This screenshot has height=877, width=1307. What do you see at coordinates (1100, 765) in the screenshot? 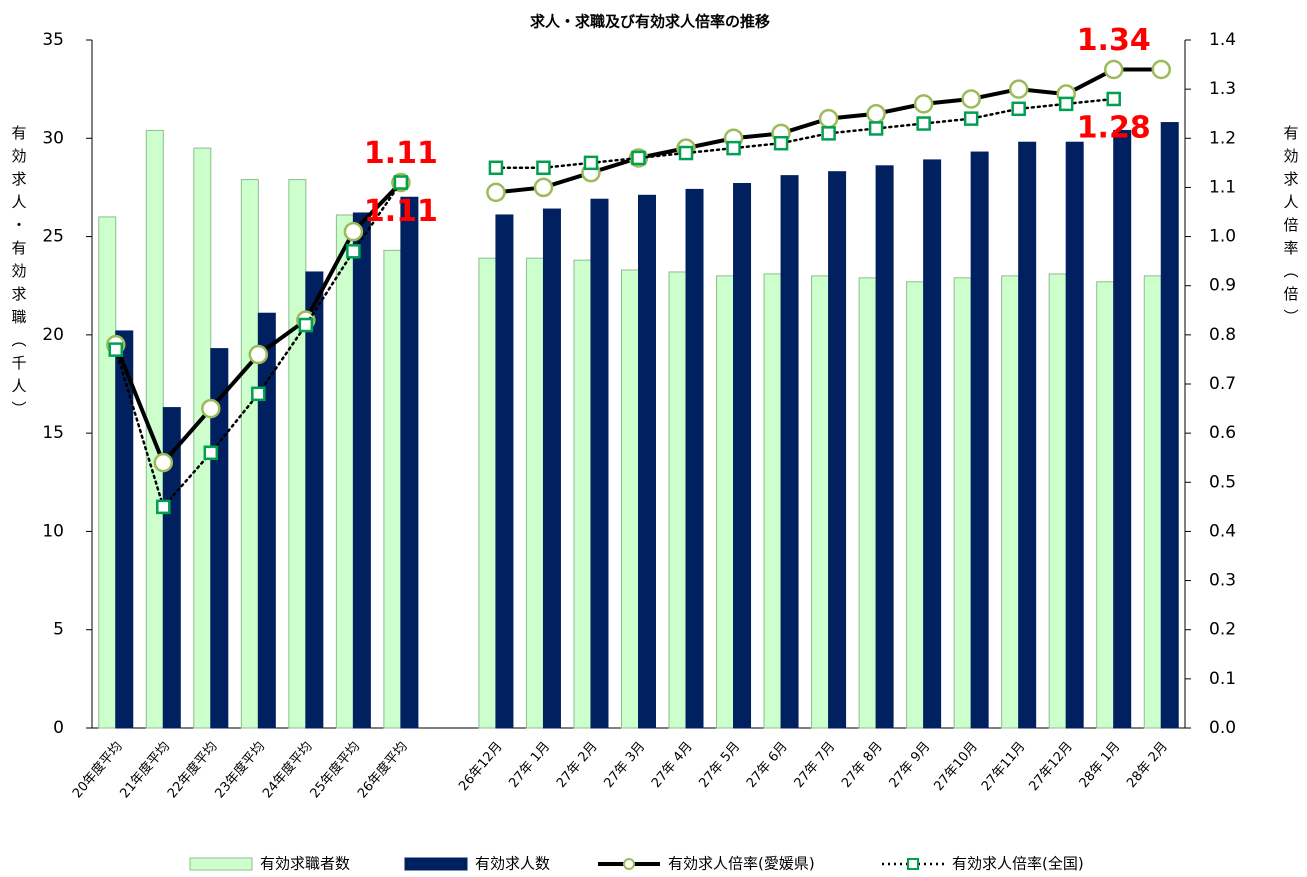
I see `x-tick-label: 28年 1月` at bounding box center [1100, 765].